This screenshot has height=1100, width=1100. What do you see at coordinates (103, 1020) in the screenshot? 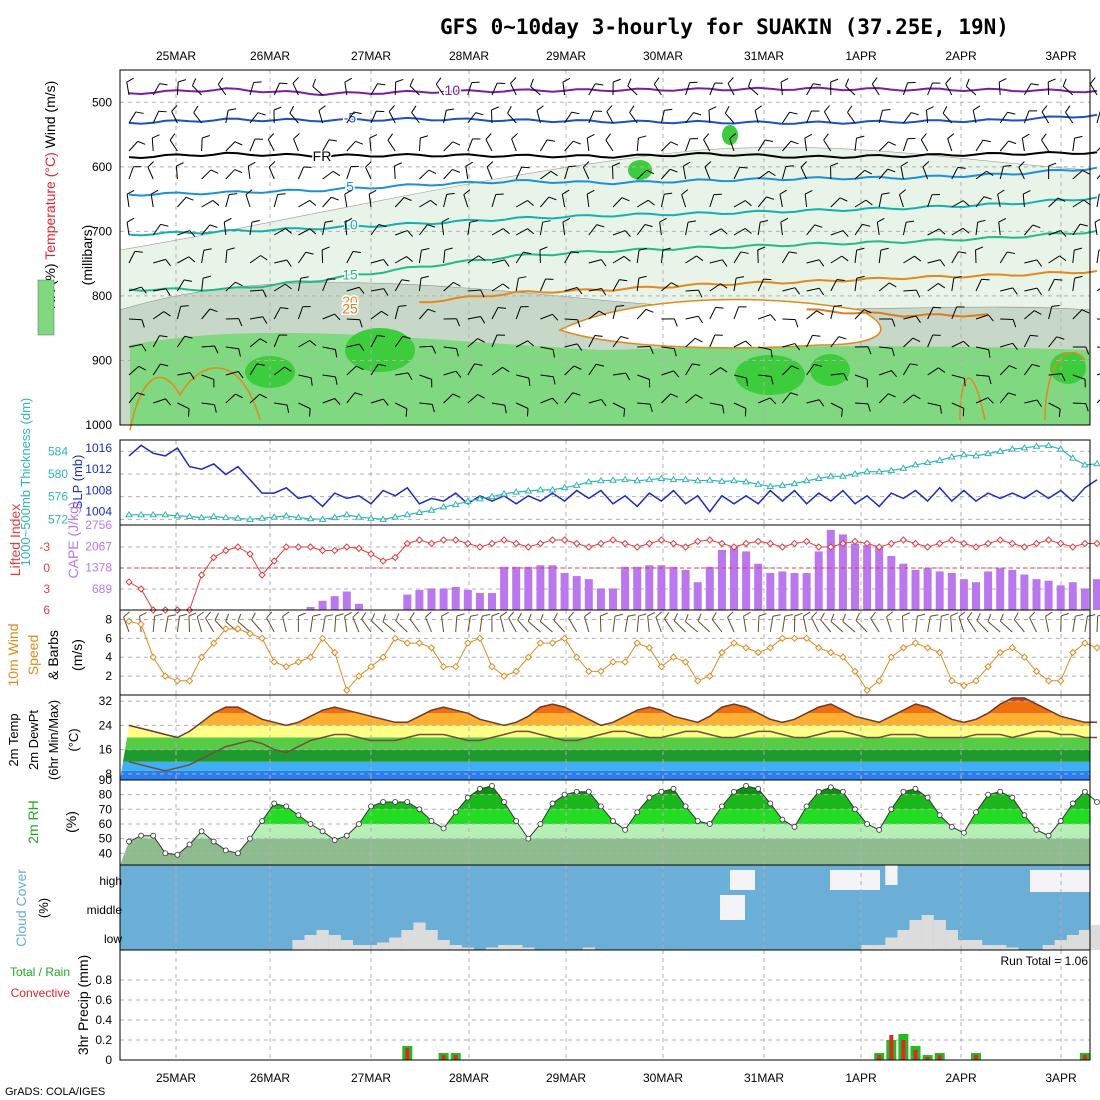
I see `y-tick-label: 0.4` at bounding box center [103, 1020].